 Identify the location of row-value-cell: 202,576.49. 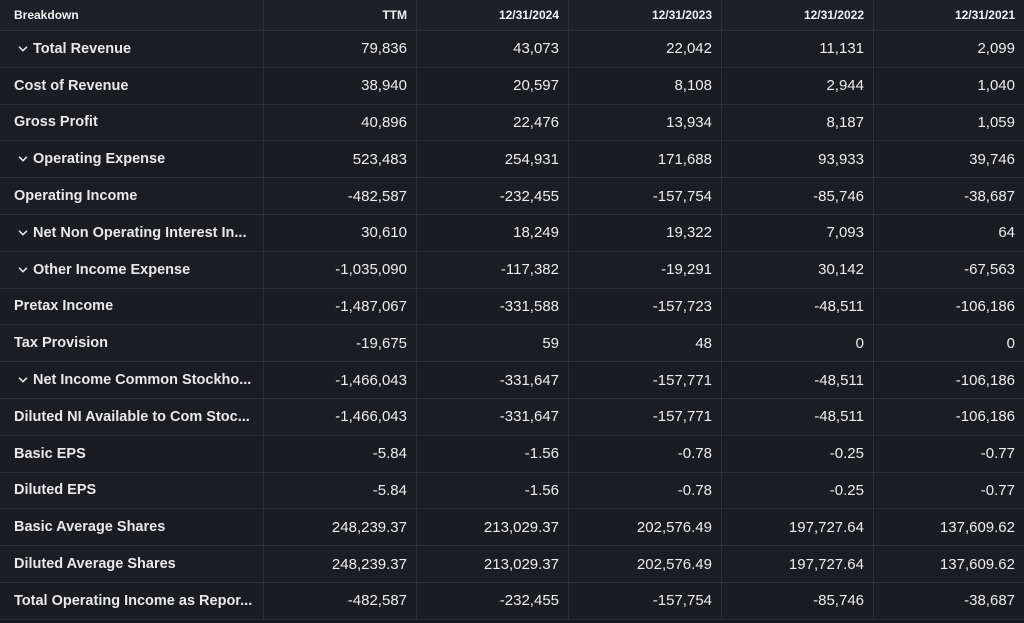
(645, 527).